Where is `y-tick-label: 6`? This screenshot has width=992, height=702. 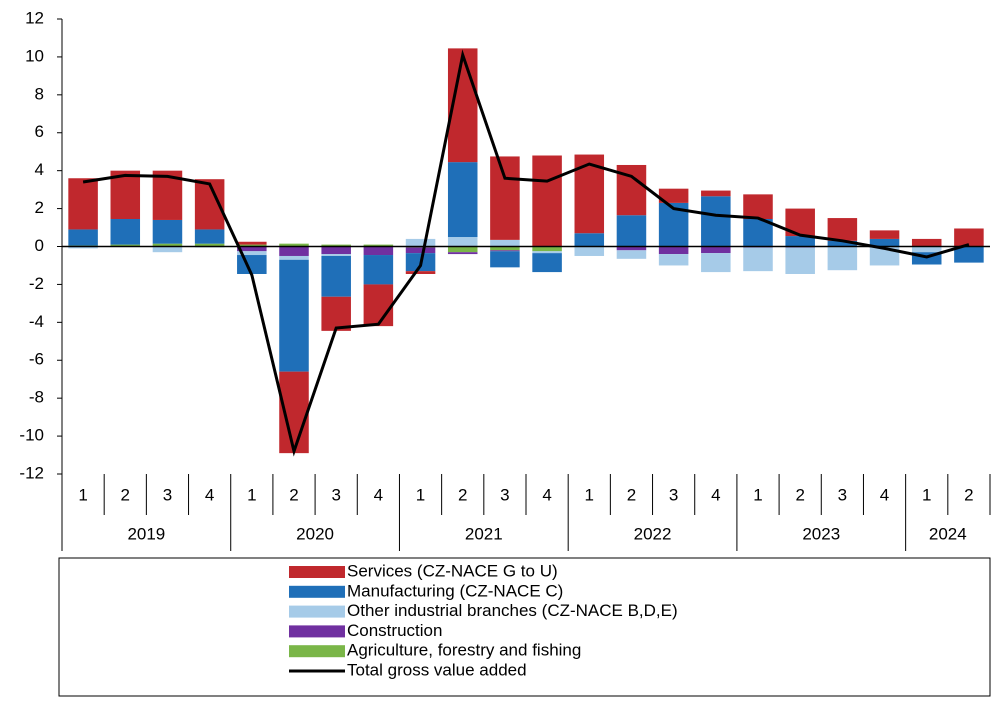 y-tick-label: 6 is located at coordinates (39, 131).